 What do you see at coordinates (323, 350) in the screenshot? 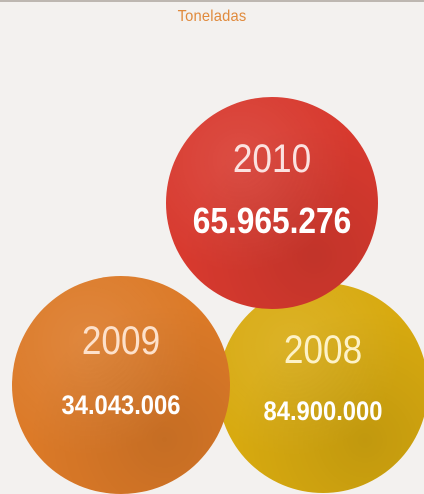
I see `bubble-year-label: 2008` at bounding box center [323, 350].